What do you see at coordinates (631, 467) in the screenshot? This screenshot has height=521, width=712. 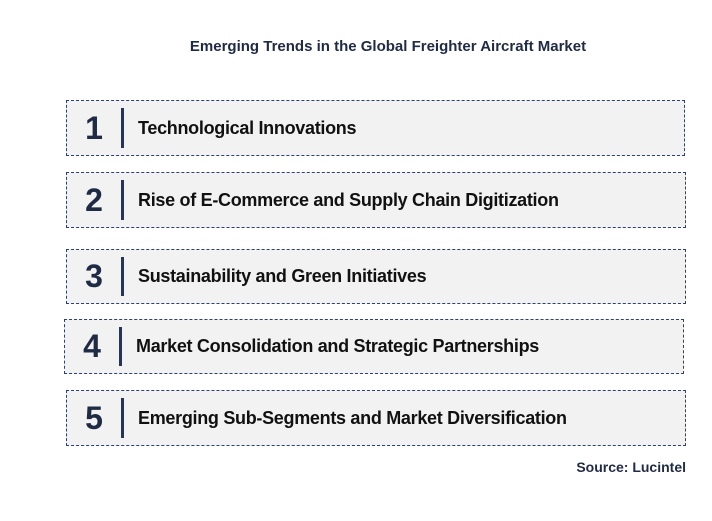 I see `source: Source: Lucintel` at bounding box center [631, 467].